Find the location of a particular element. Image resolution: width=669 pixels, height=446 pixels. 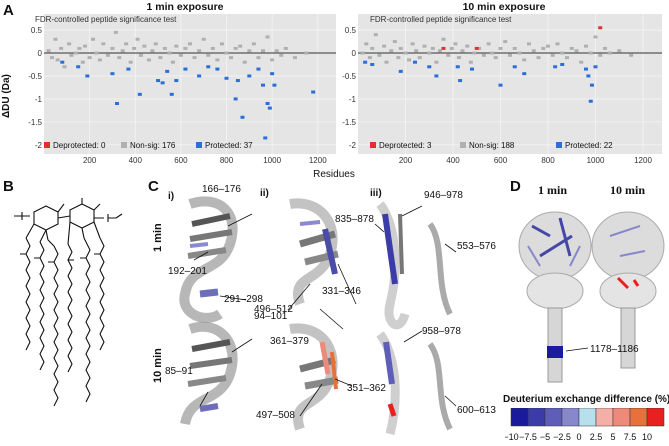

y-tick-label: -2 is located at coordinates (39, 145).